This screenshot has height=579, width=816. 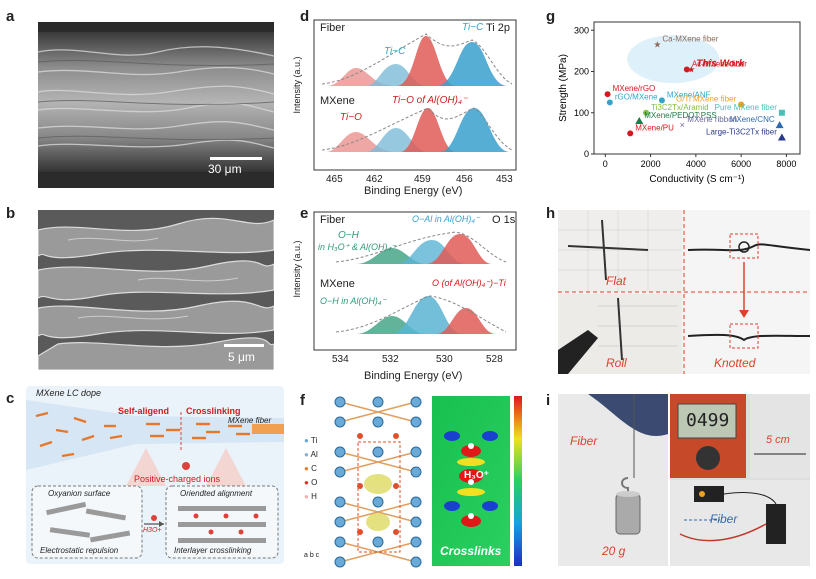 What do you see at coordinates (724, 519) in the screenshot?
I see `i-fiber2-label: Fiber` at bounding box center [724, 519].